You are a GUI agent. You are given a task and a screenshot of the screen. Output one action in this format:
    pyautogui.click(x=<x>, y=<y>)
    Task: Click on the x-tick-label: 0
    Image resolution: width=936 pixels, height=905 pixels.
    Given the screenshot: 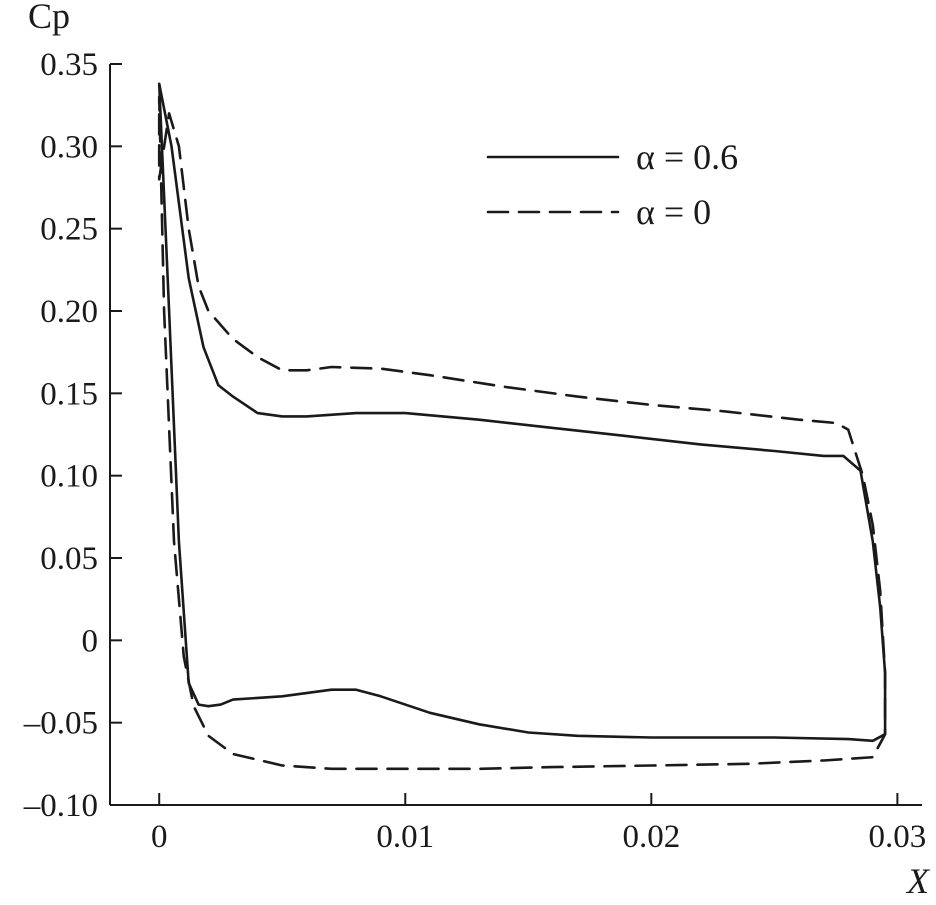 What is the action you would take?
    pyautogui.click(x=159, y=837)
    